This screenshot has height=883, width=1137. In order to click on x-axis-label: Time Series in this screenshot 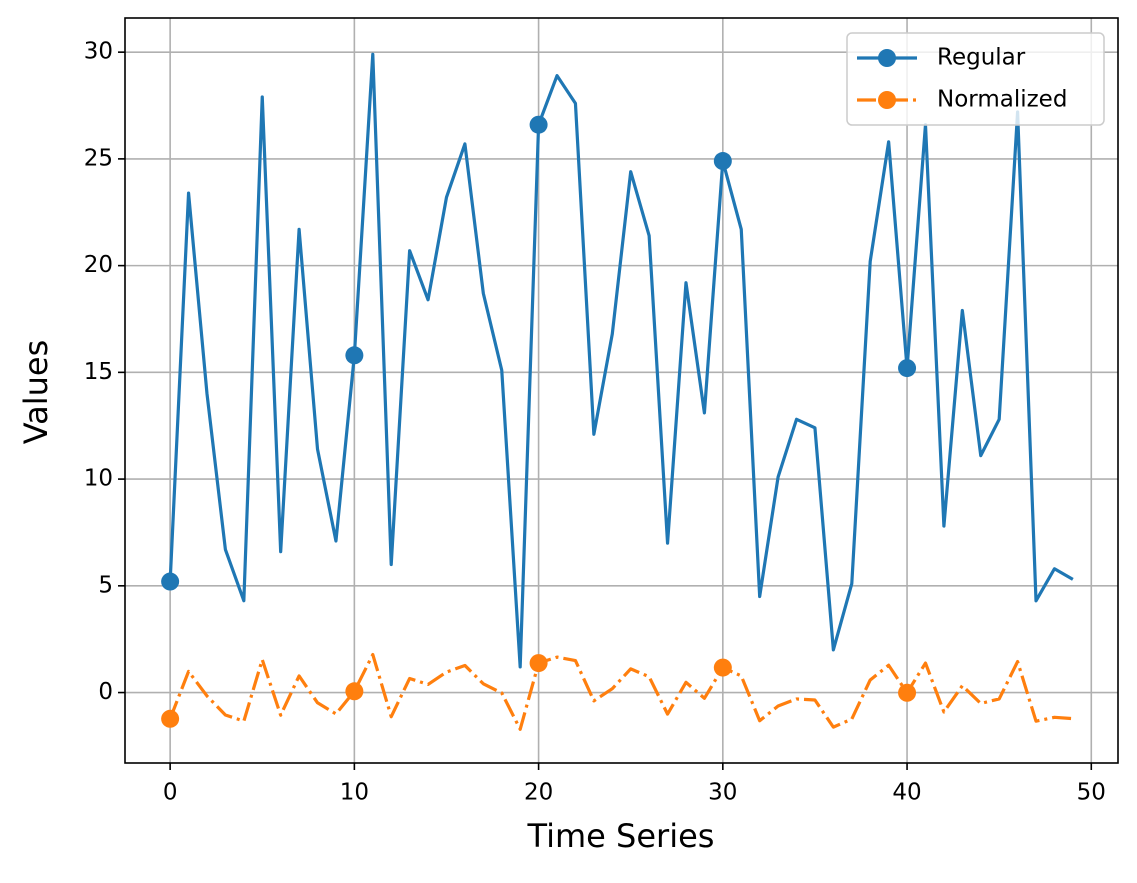, I will do `click(621, 836)`.